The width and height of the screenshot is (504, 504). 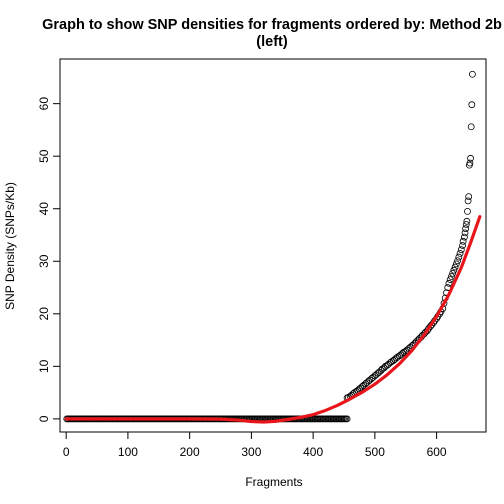 What do you see at coordinates (313, 452) in the screenshot?
I see `x-tick-label: 400` at bounding box center [313, 452].